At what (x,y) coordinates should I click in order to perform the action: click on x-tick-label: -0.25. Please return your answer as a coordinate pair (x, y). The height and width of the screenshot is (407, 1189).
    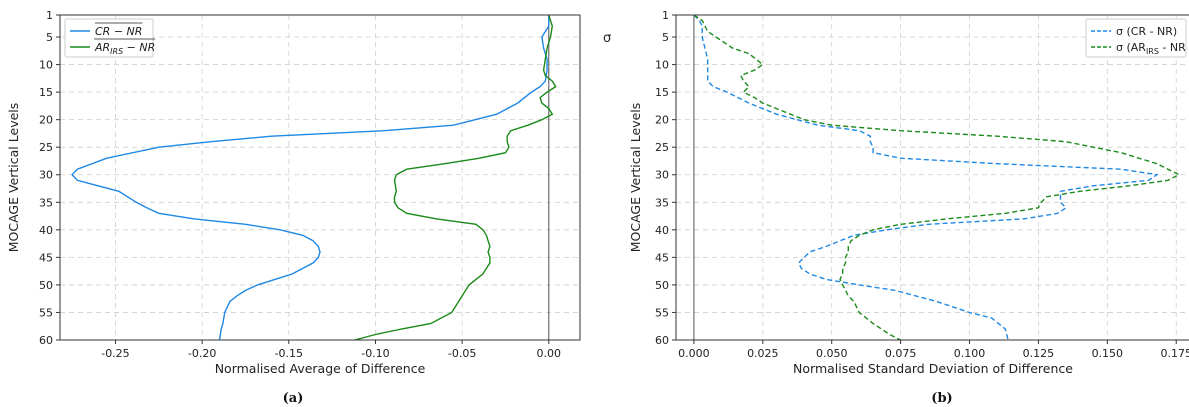
    Looking at the image, I should click on (115, 353).